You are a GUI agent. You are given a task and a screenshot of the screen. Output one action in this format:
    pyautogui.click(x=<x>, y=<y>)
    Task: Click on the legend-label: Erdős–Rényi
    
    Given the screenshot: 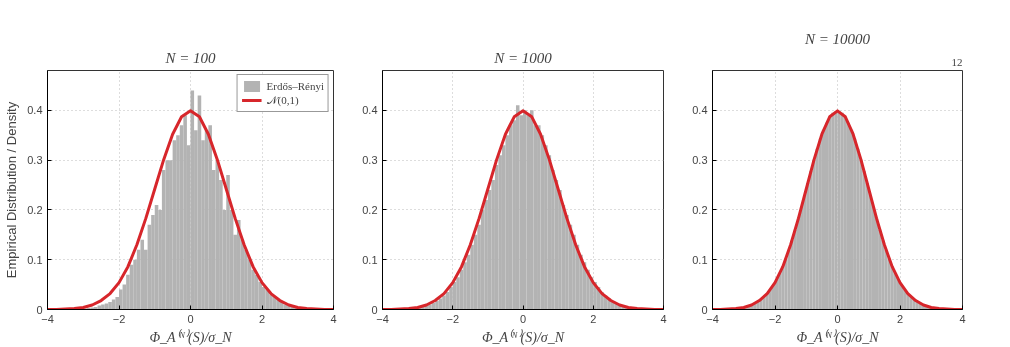 What is the action you would take?
    pyautogui.click(x=295, y=86)
    